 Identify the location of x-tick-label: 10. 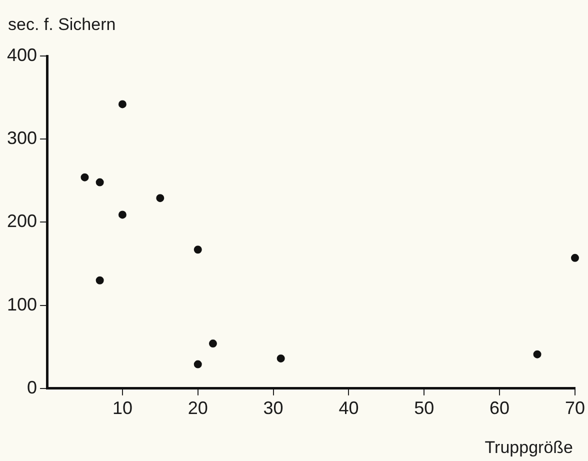
(122, 408).